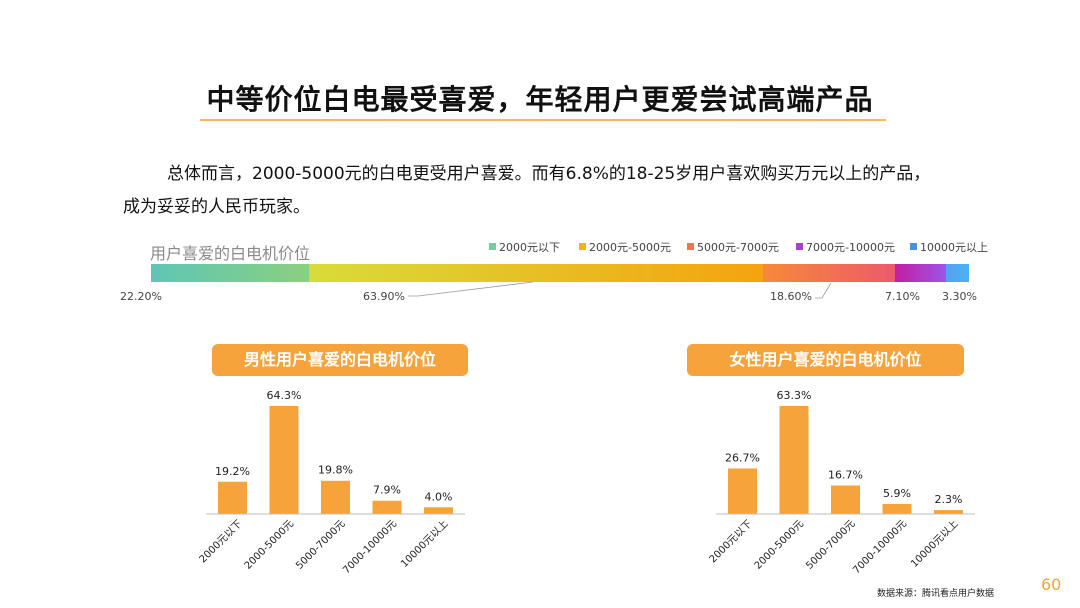 Image resolution: width=1080 pixels, height=608 pixels. Describe the element at coordinates (335, 470) in the screenshot. I see `bar-value-label: 19.8%` at that location.